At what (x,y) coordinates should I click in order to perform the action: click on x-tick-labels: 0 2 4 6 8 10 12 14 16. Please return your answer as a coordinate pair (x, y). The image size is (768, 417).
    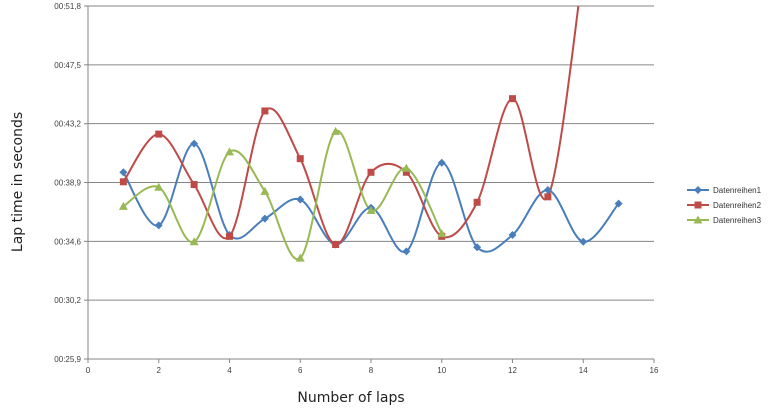
    Looking at the image, I should click on (372, 367).